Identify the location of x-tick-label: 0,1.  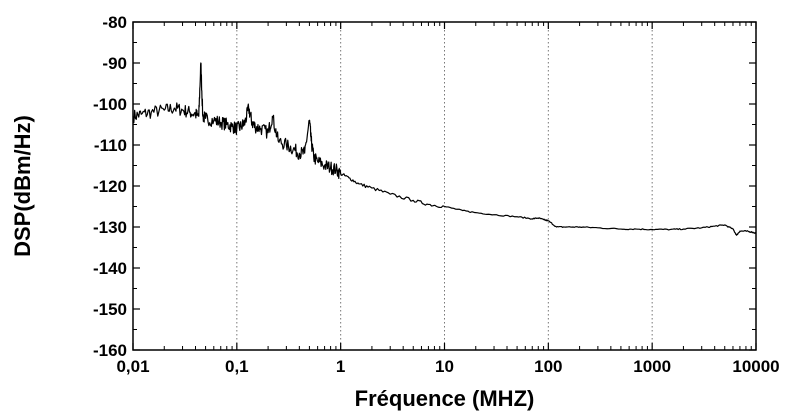
(237, 366).